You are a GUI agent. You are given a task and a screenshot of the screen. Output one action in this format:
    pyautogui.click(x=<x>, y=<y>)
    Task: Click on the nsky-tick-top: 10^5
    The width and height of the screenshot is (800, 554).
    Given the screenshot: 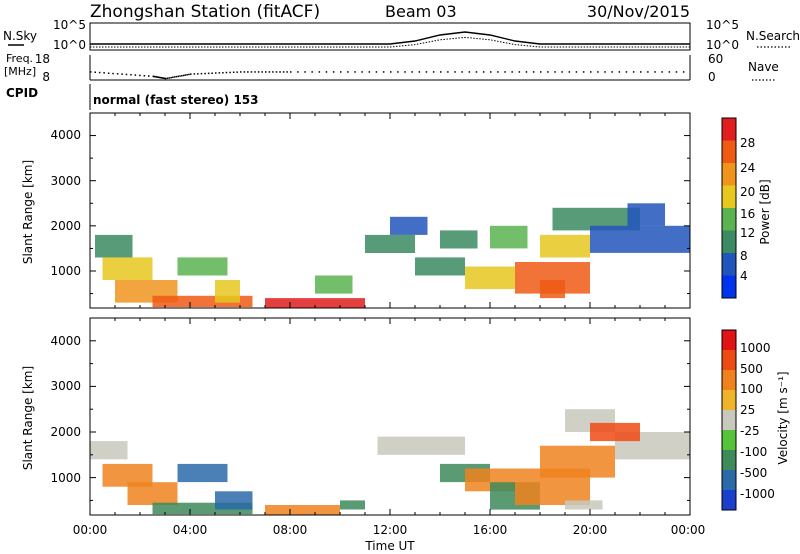 What is the action you would take?
    pyautogui.click(x=69, y=25)
    